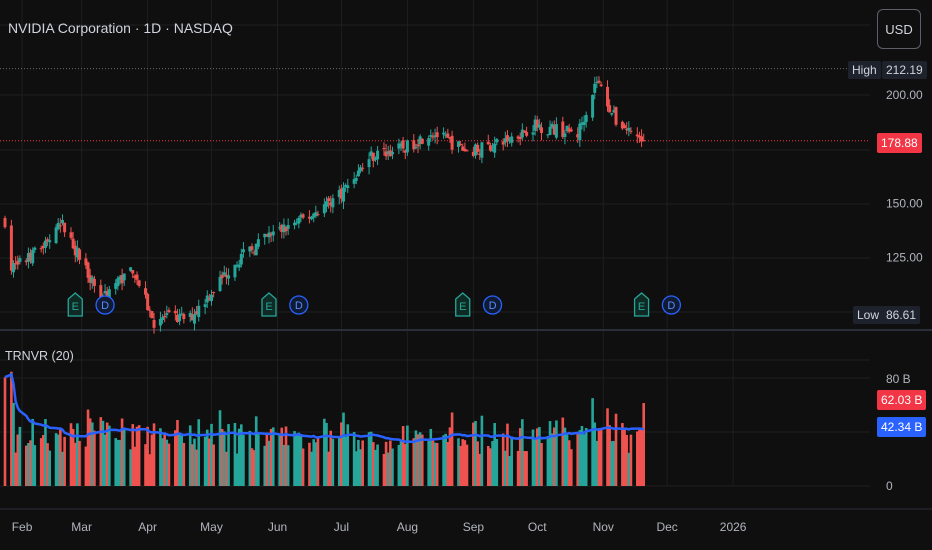  What do you see at coordinates (733, 527) in the screenshot?
I see `time-tick-label: 2026` at bounding box center [733, 527].